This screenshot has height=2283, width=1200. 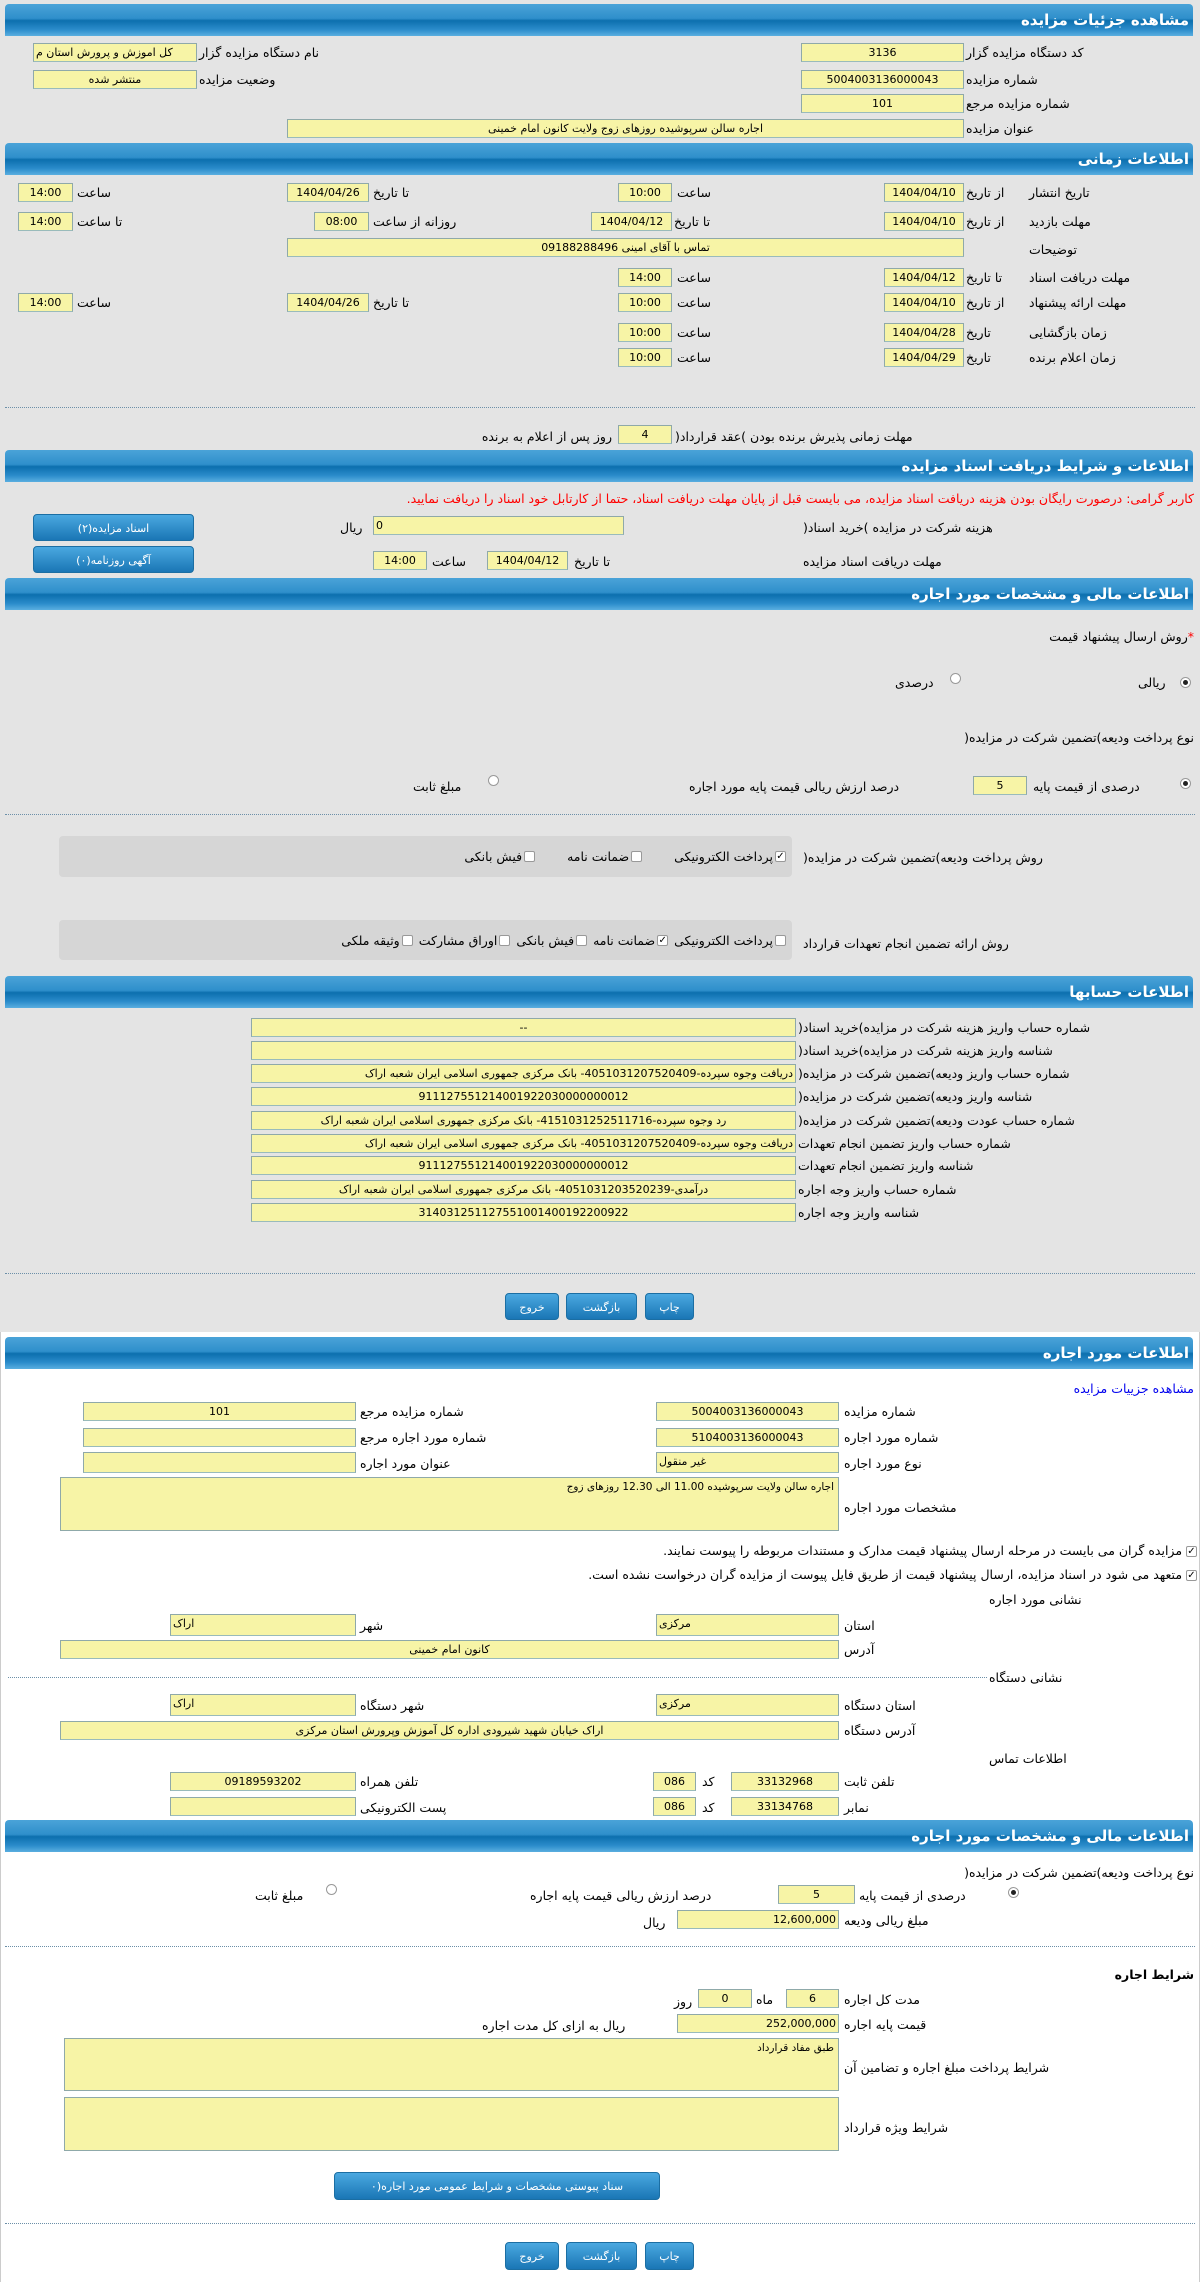 I want to click on deposit-option-electronic: ✓ پرداخت الکترونیکی, so click(x=730, y=856).